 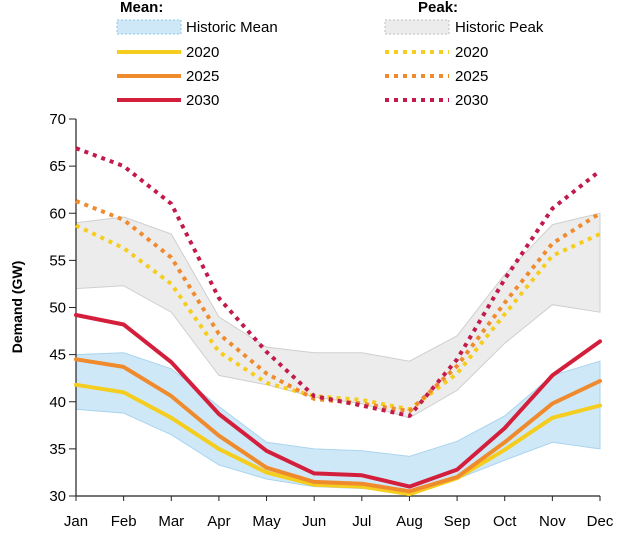 What do you see at coordinates (457, 521) in the screenshot?
I see `x-tick-label: Sep` at bounding box center [457, 521].